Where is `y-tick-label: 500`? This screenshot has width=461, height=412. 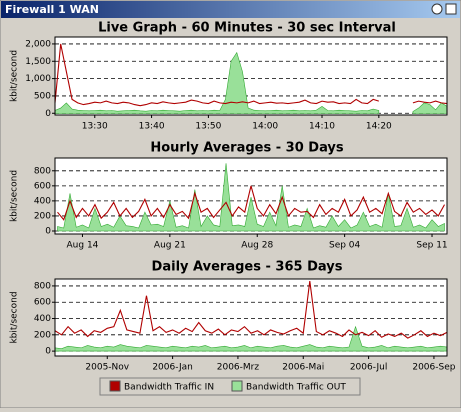
y-tick-label: 500 is located at coordinates (42, 96).